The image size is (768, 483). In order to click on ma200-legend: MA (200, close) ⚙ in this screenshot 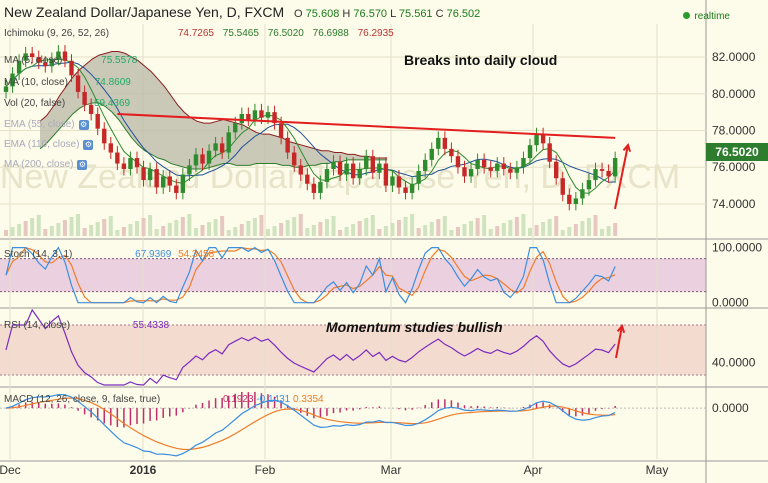, I will do `click(46, 164)`.